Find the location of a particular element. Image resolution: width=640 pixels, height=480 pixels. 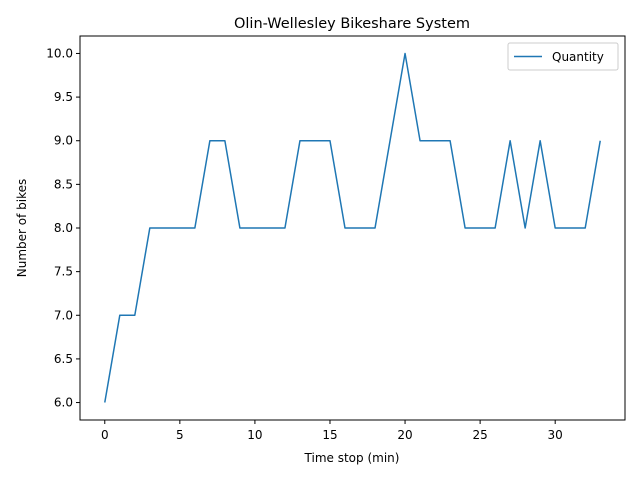

x-tick-label: 20 is located at coordinates (404, 435).